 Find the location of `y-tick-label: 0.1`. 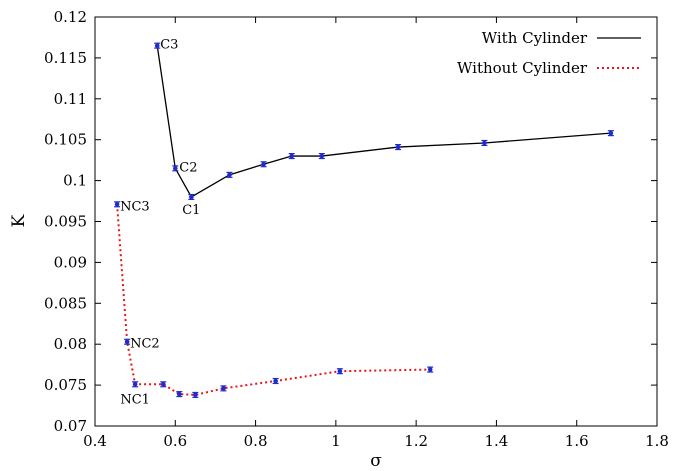

y-tick-label: 0.1 is located at coordinates (75, 181).